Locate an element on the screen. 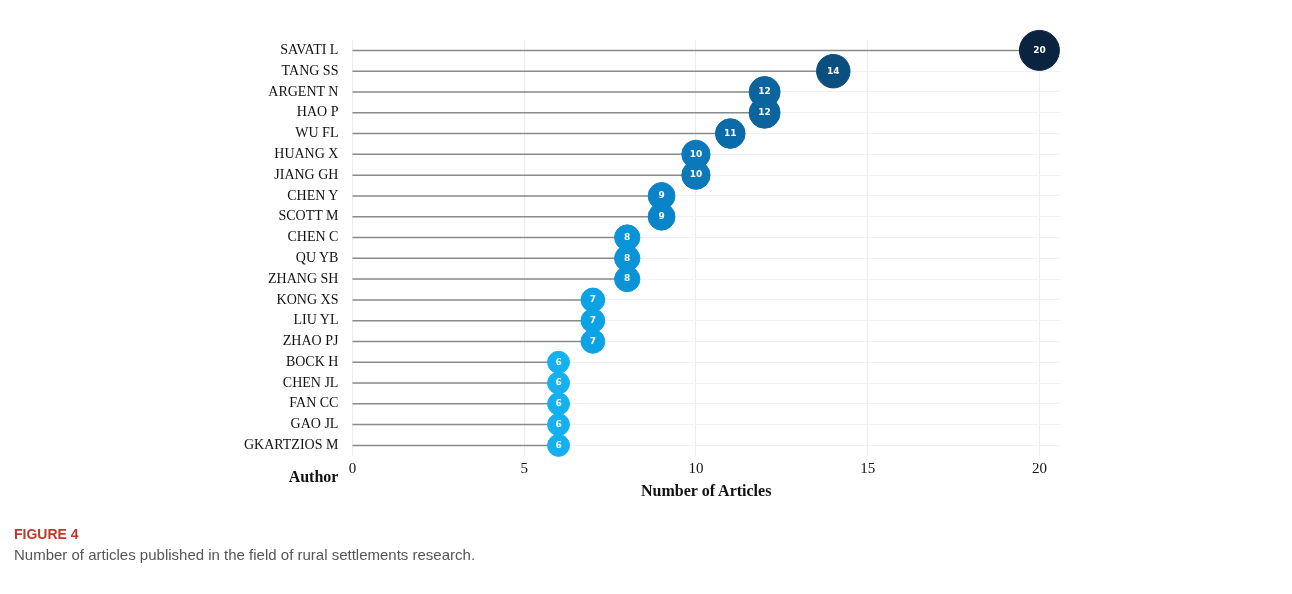 The width and height of the screenshot is (1292, 594). y-tick-label: FAN CC is located at coordinates (314, 403).